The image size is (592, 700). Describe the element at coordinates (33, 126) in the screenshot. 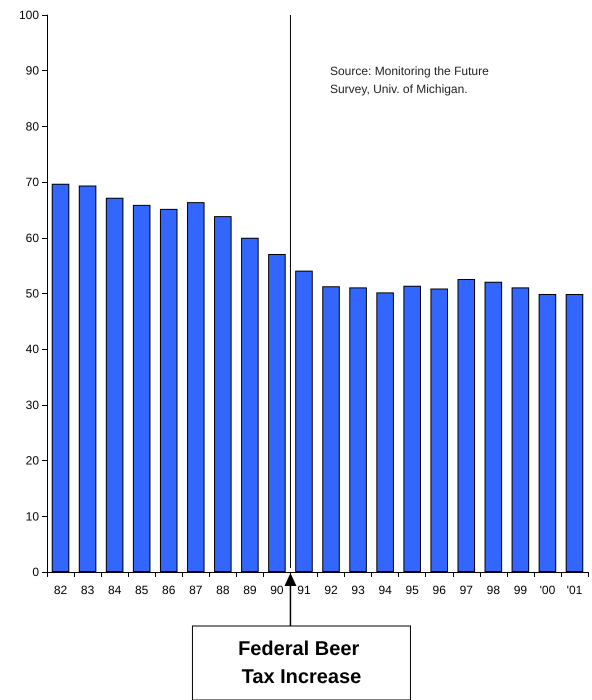

I see `y-tick-label: 80` at that location.